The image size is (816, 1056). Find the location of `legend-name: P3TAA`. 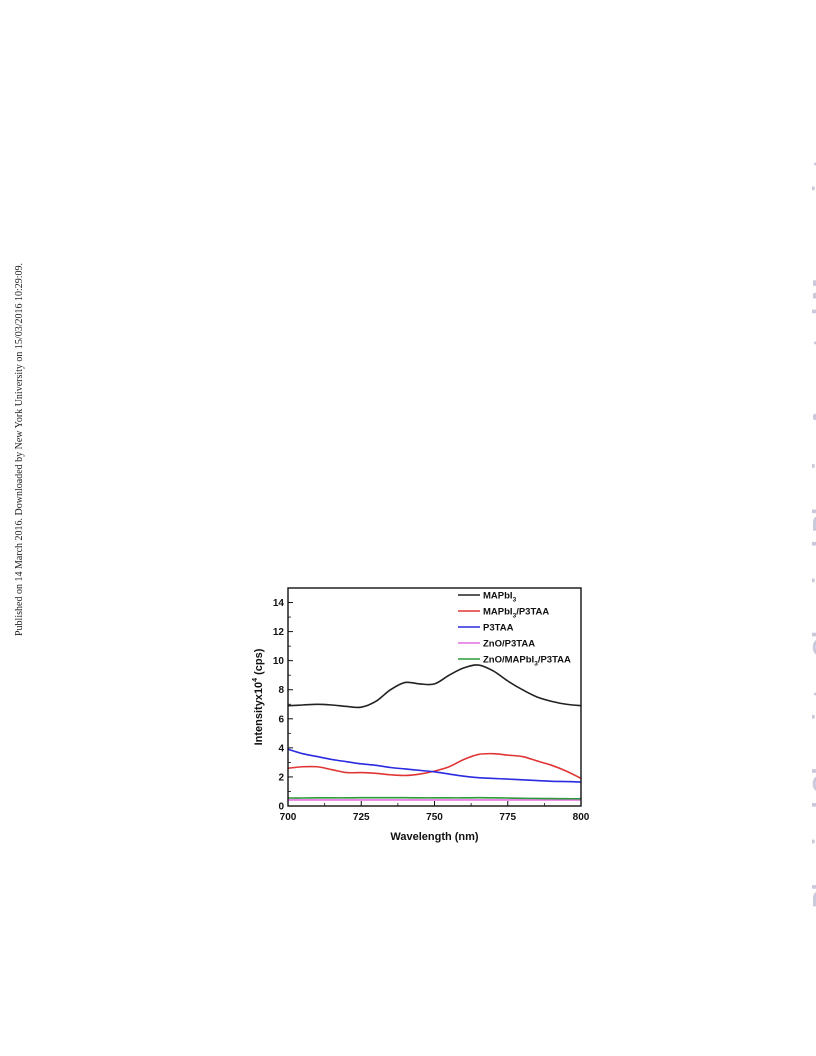

legend-name: P3TAA is located at coordinates (498, 628).